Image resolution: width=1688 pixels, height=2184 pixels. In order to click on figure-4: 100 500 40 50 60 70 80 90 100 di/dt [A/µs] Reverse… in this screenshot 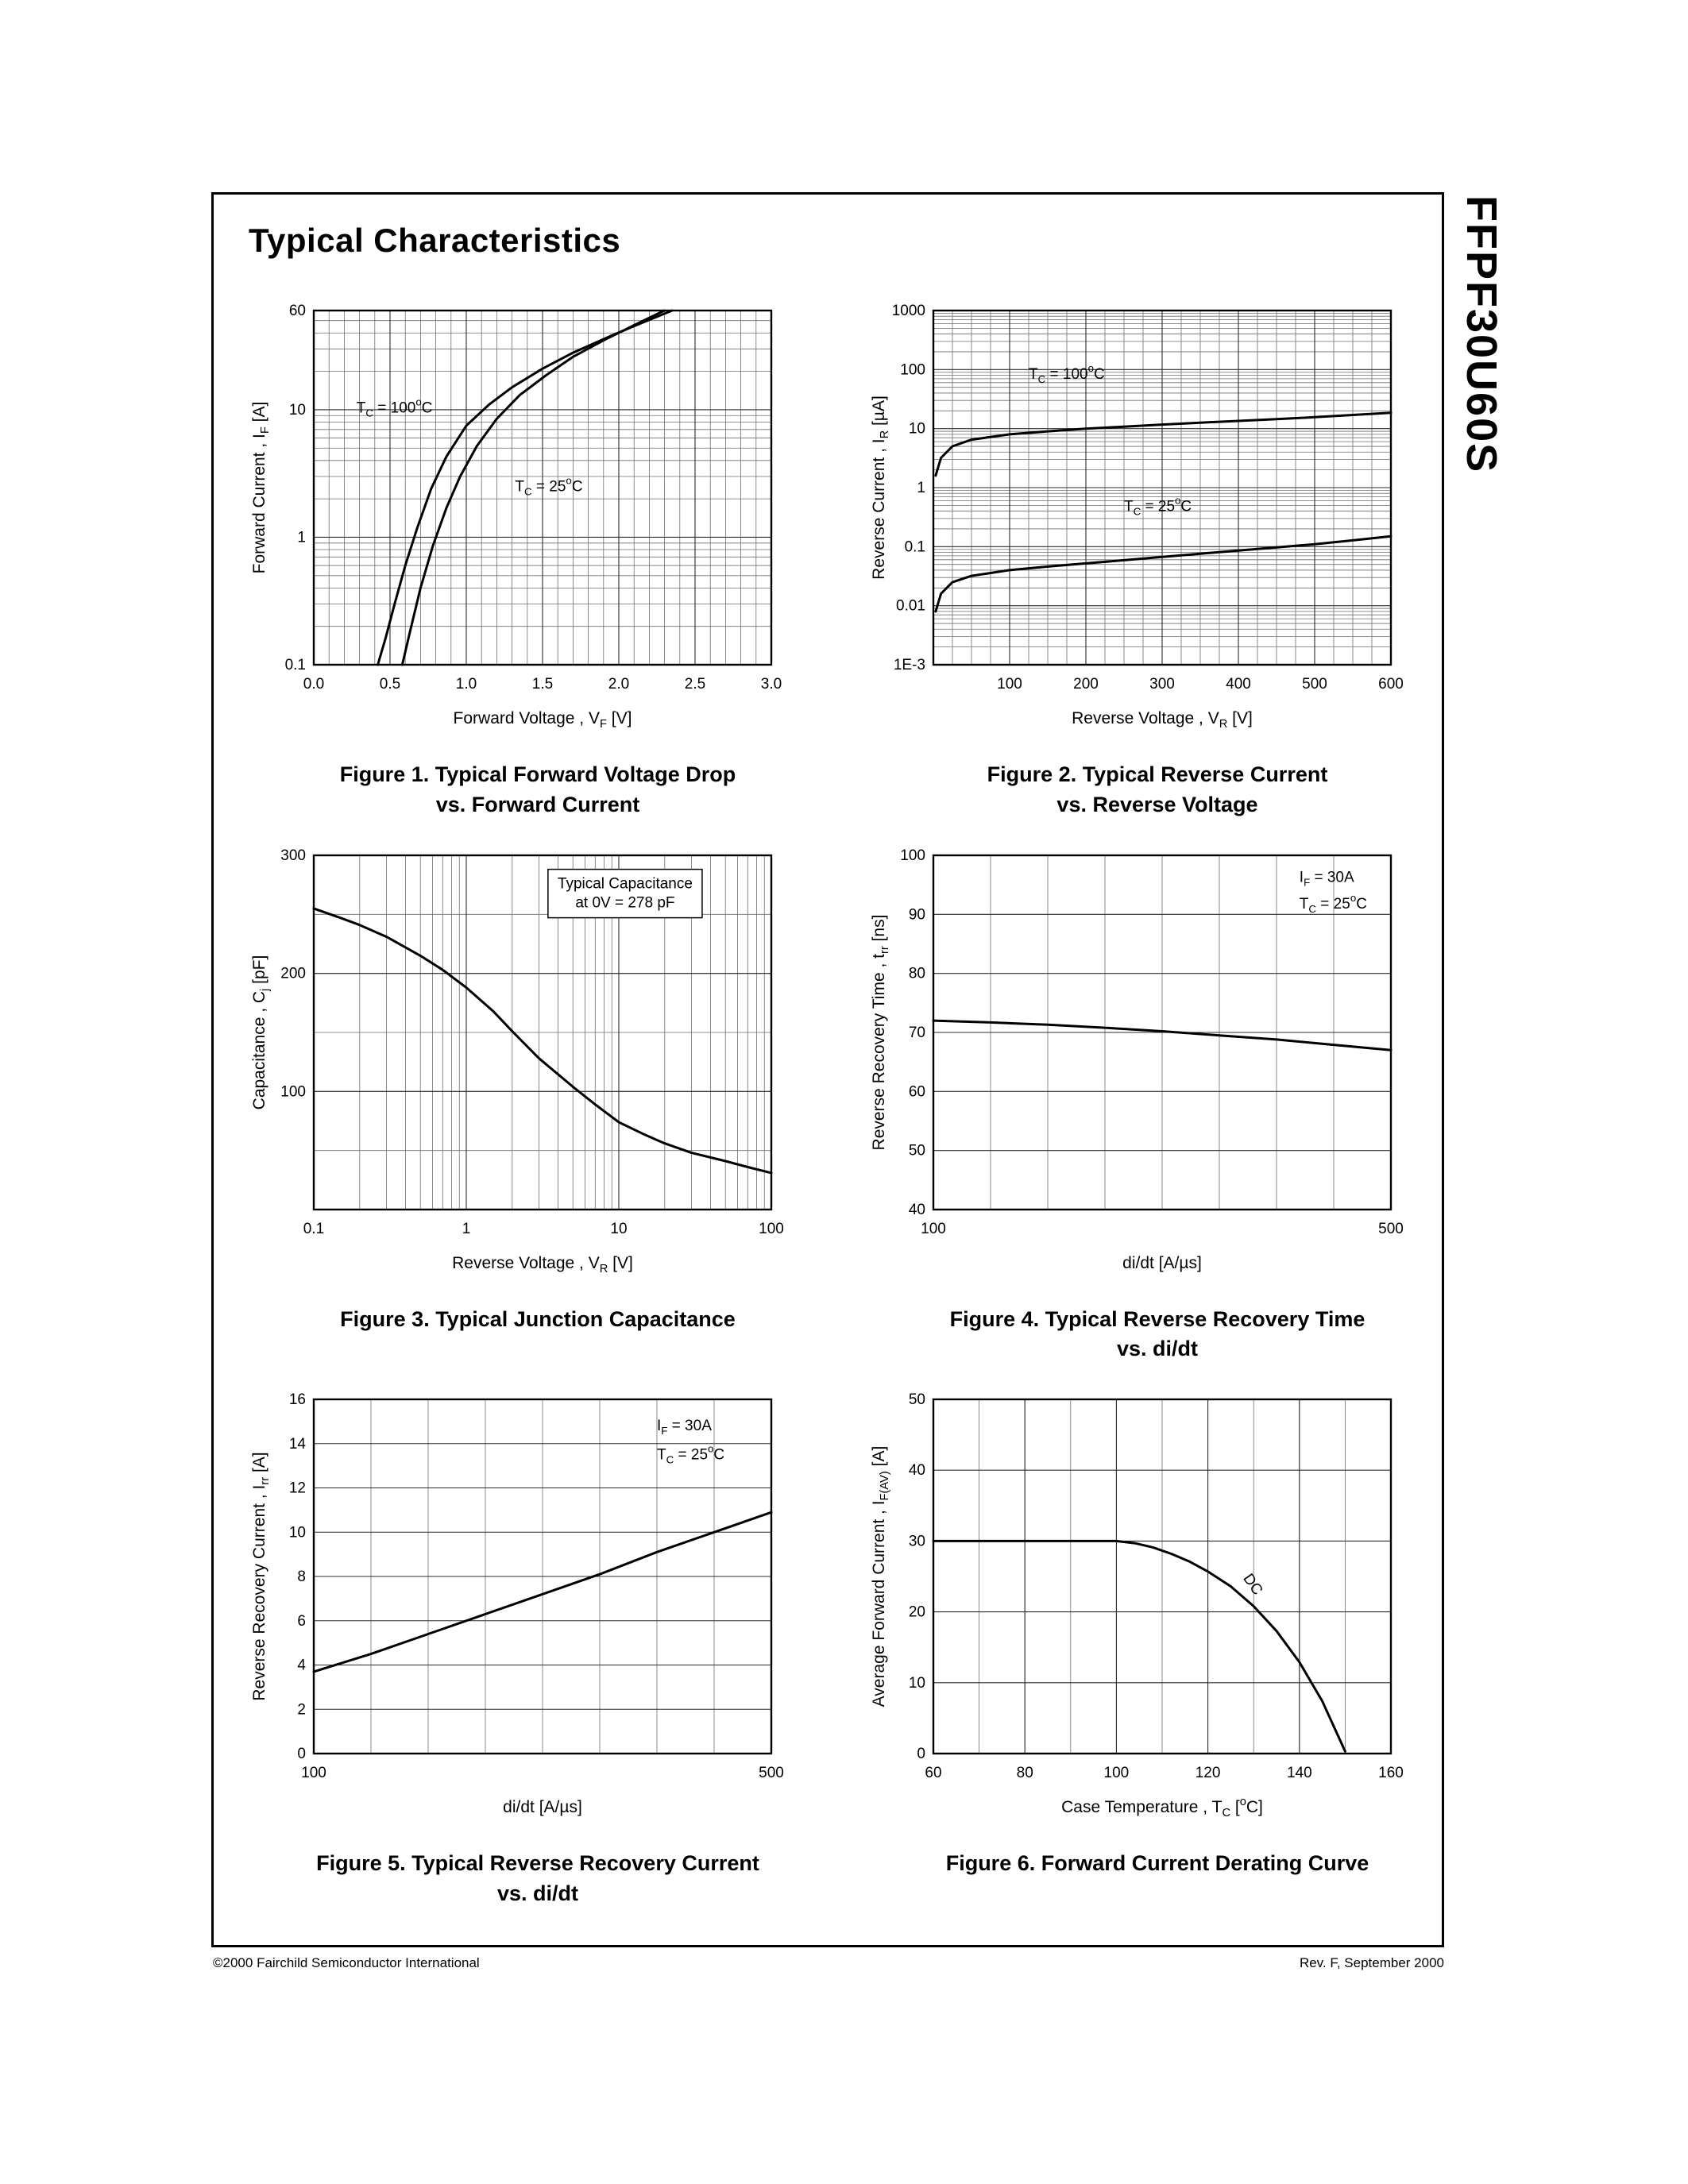, I will do `click(1135, 1103)`.